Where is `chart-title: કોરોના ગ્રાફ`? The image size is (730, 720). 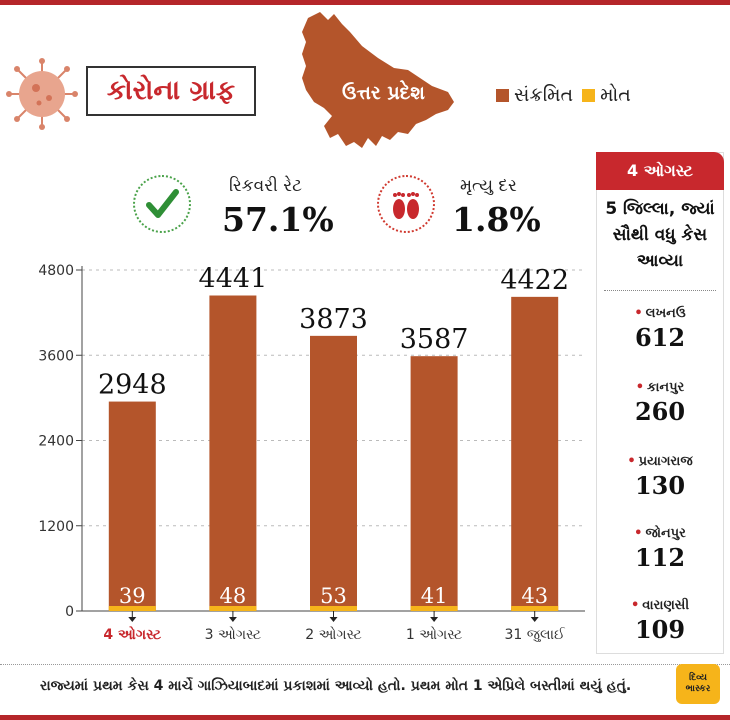 chart-title: કોરોના ગ્રાફ is located at coordinates (171, 91).